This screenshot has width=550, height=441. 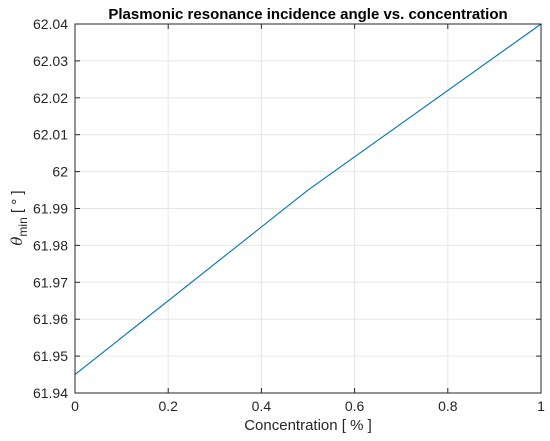 I want to click on y-axis-label: θmin [ ° ], so click(x=19, y=217).